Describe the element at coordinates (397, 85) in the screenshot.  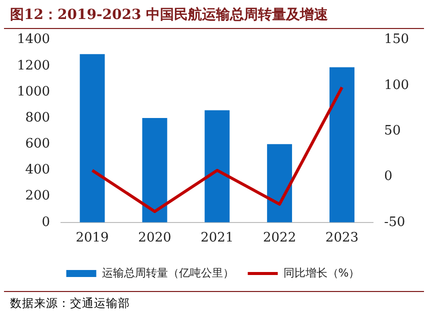
I see `y2-tick-label: 100` at that location.